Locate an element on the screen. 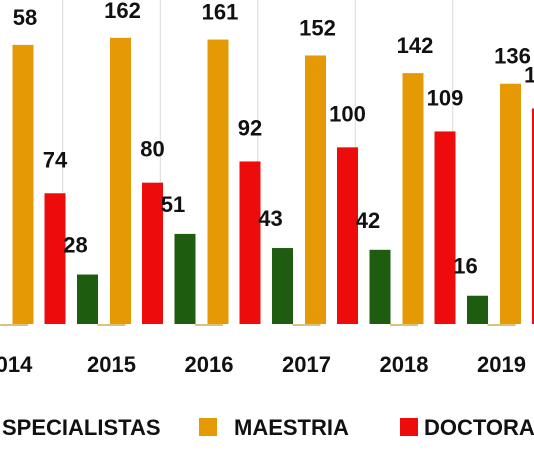 Image resolution: width=534 pixels, height=467 pixels. x-tick-label: 2015 is located at coordinates (111, 364).